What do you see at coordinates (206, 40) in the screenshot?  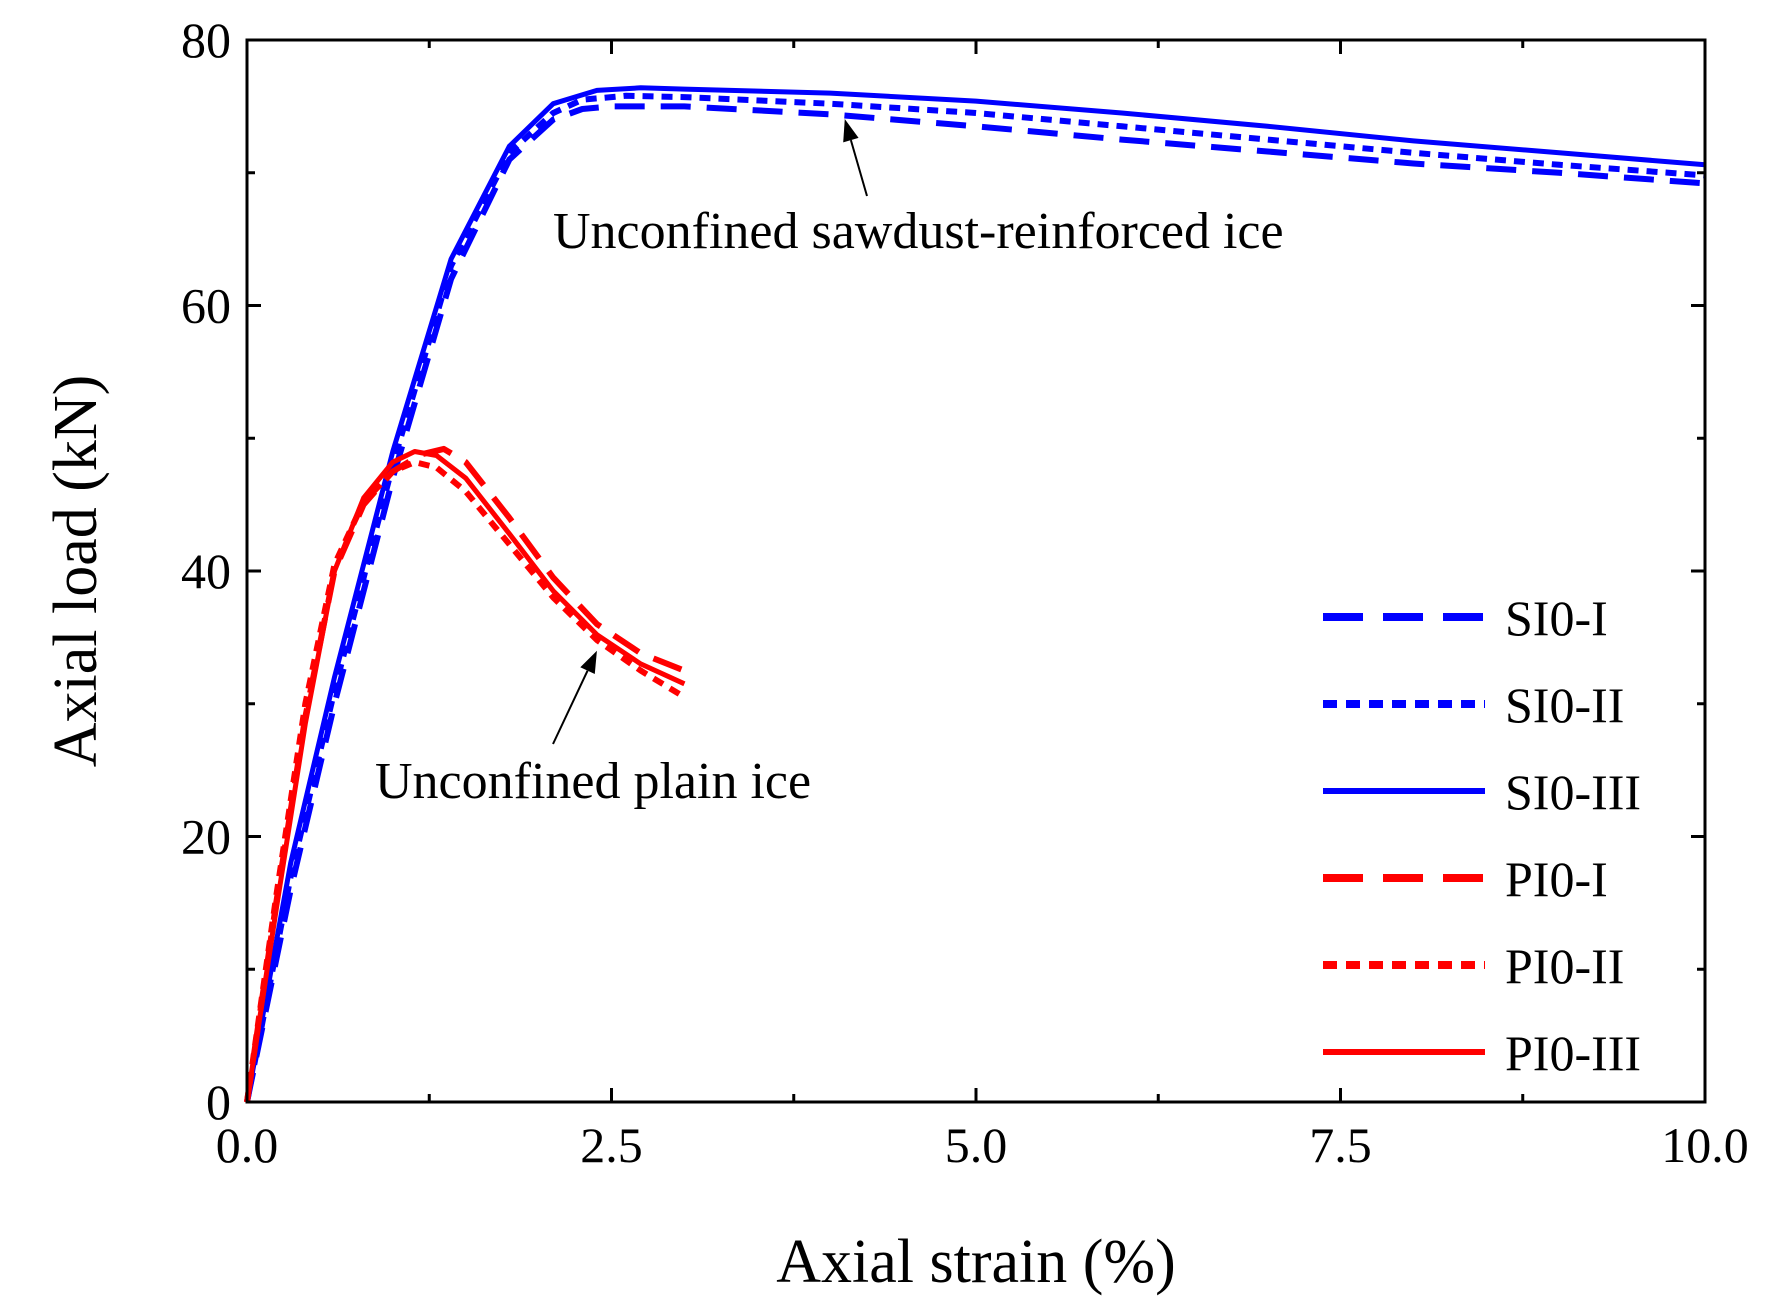 I see `y-tick-label: 80` at bounding box center [206, 40].